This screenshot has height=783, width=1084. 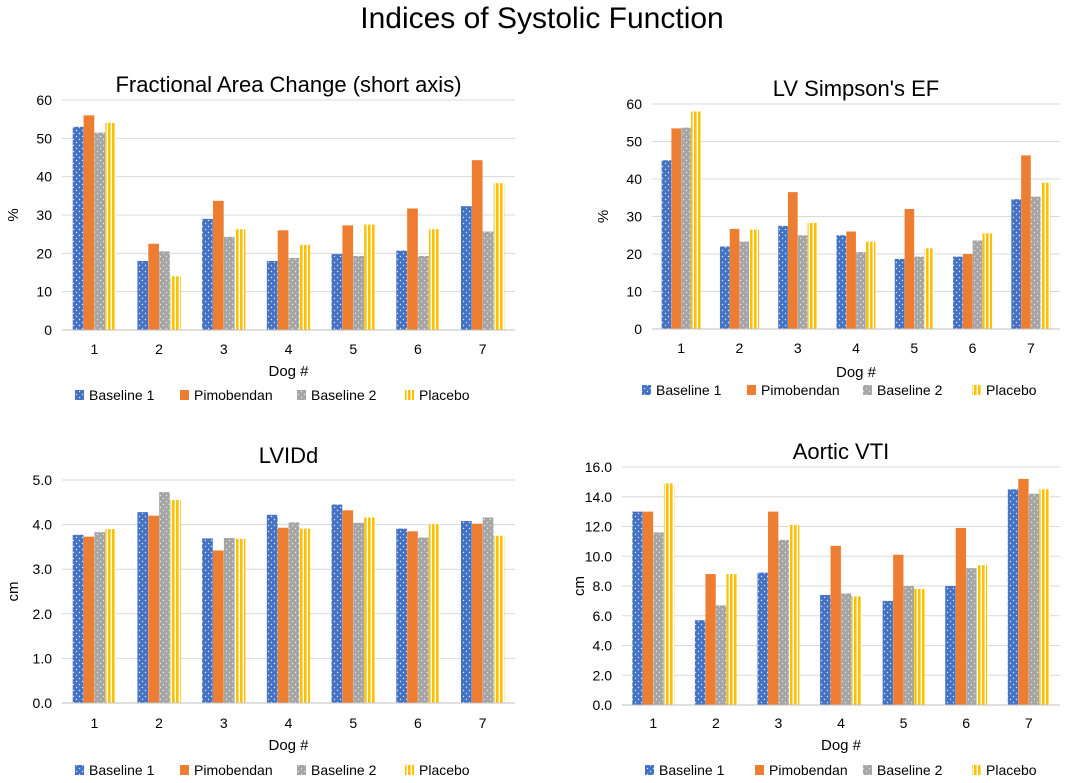 What do you see at coordinates (634, 142) in the screenshot?
I see `y-tick-label: 50` at bounding box center [634, 142].